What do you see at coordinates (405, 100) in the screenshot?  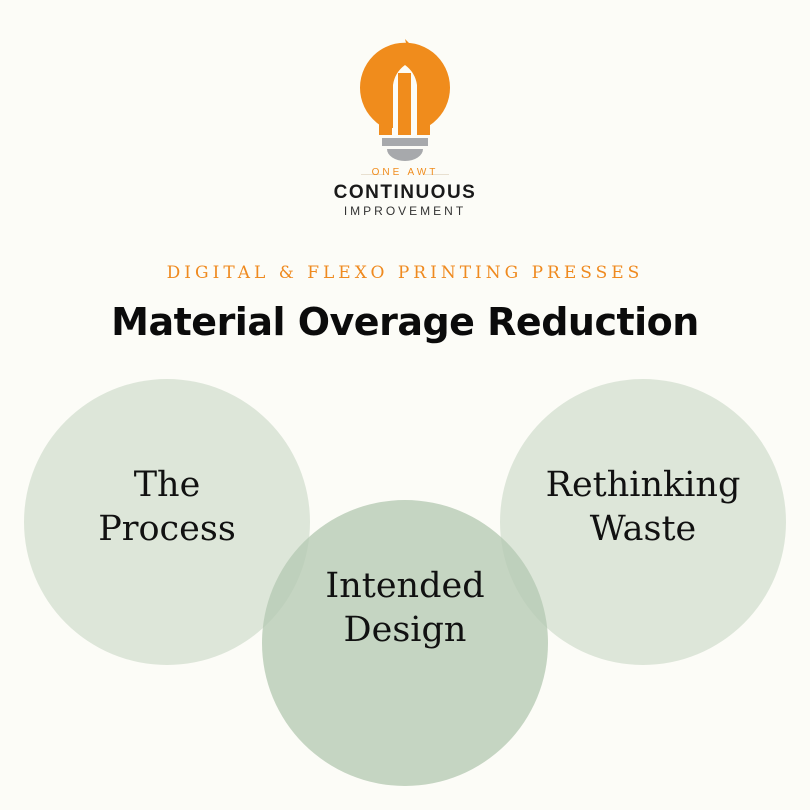 I see `lightbulb-logo-icon` at bounding box center [405, 100].